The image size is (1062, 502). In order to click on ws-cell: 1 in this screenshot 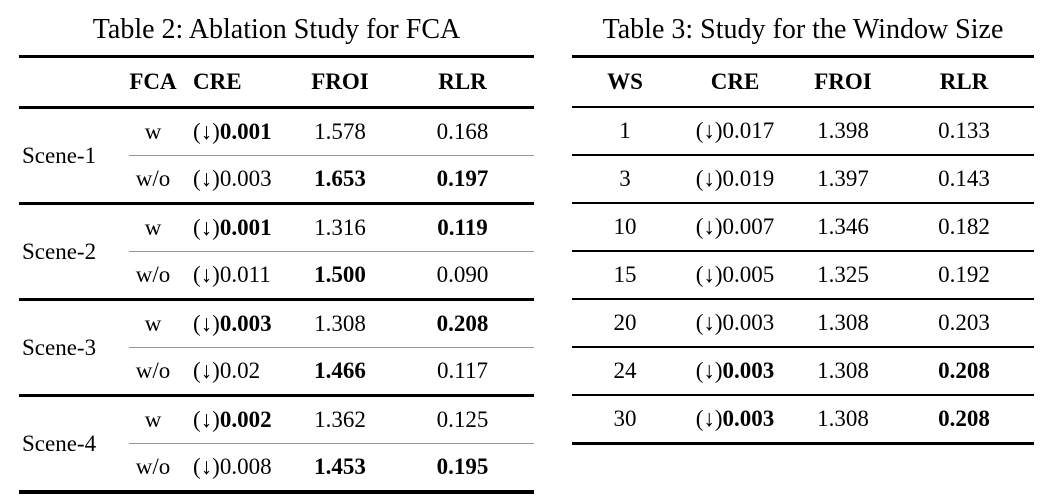, I will do `click(625, 130)`.